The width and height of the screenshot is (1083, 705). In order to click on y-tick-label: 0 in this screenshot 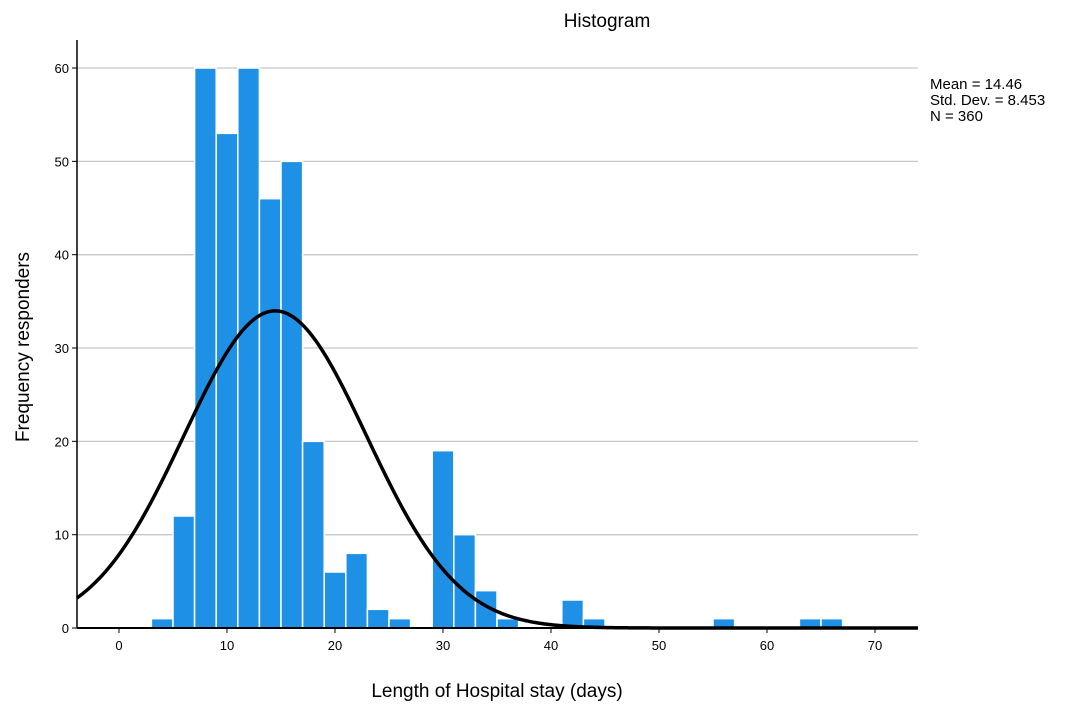, I will do `click(65, 628)`.